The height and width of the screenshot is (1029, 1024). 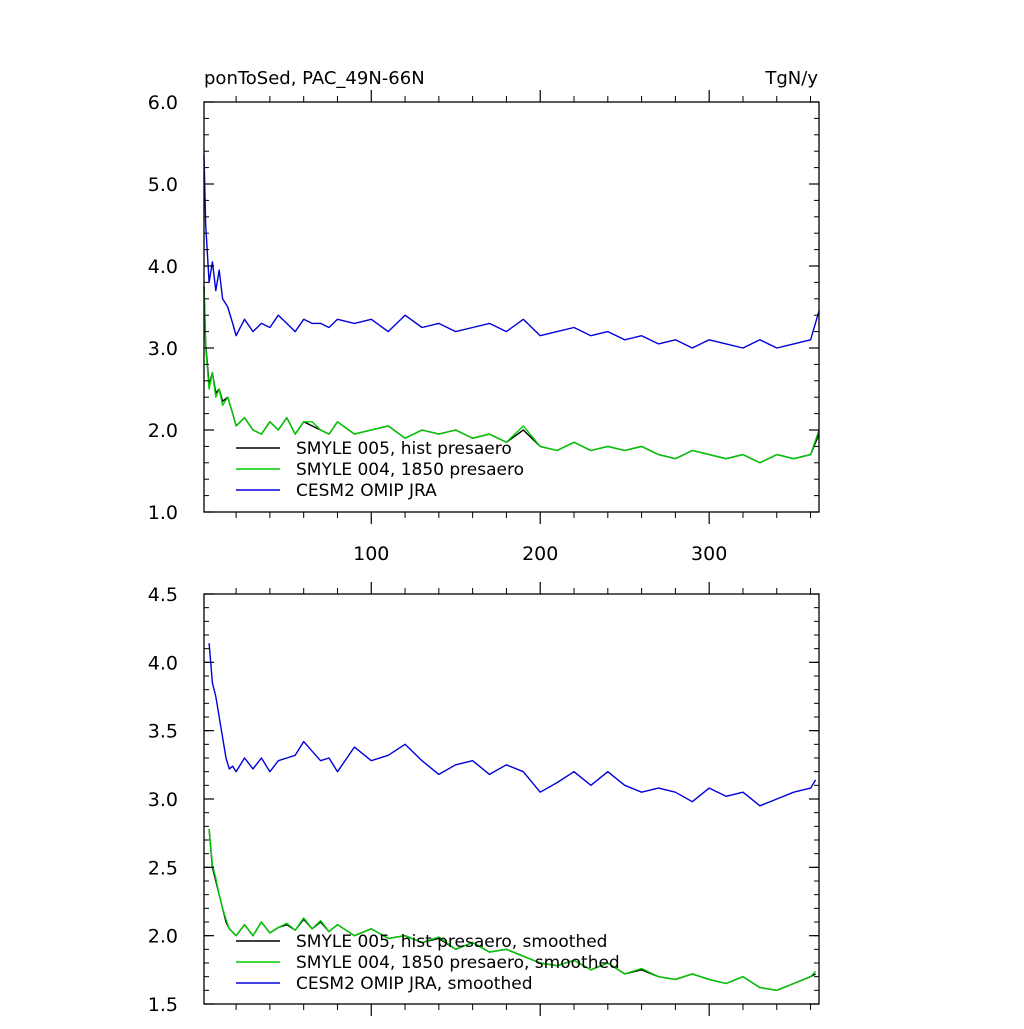 What do you see at coordinates (163, 513) in the screenshot?
I see `y-tick-label: 1.0` at bounding box center [163, 513].